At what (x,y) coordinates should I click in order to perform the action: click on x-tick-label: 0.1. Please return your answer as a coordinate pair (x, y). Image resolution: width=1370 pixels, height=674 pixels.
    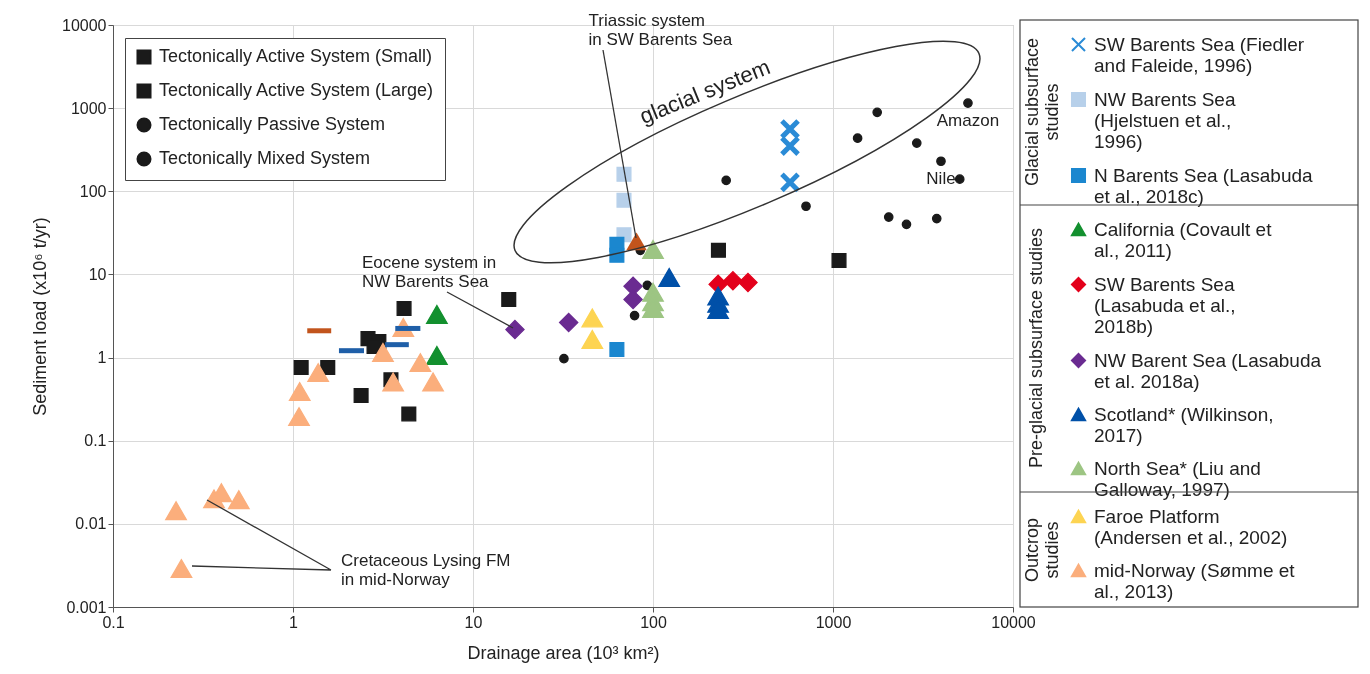
    Looking at the image, I should click on (113, 622).